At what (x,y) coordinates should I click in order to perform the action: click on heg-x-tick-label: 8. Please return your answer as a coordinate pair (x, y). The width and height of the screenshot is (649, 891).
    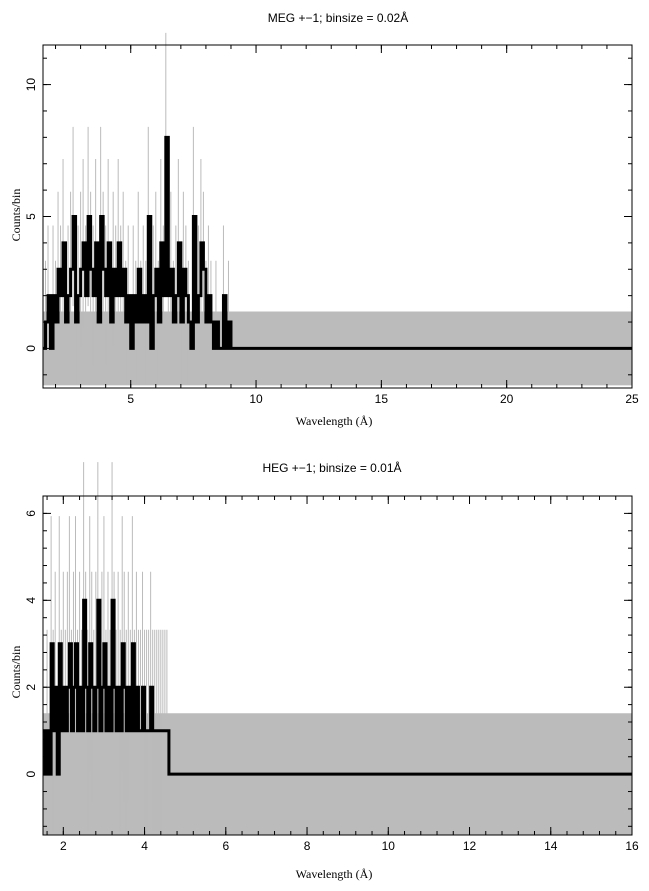
    Looking at the image, I should click on (307, 846).